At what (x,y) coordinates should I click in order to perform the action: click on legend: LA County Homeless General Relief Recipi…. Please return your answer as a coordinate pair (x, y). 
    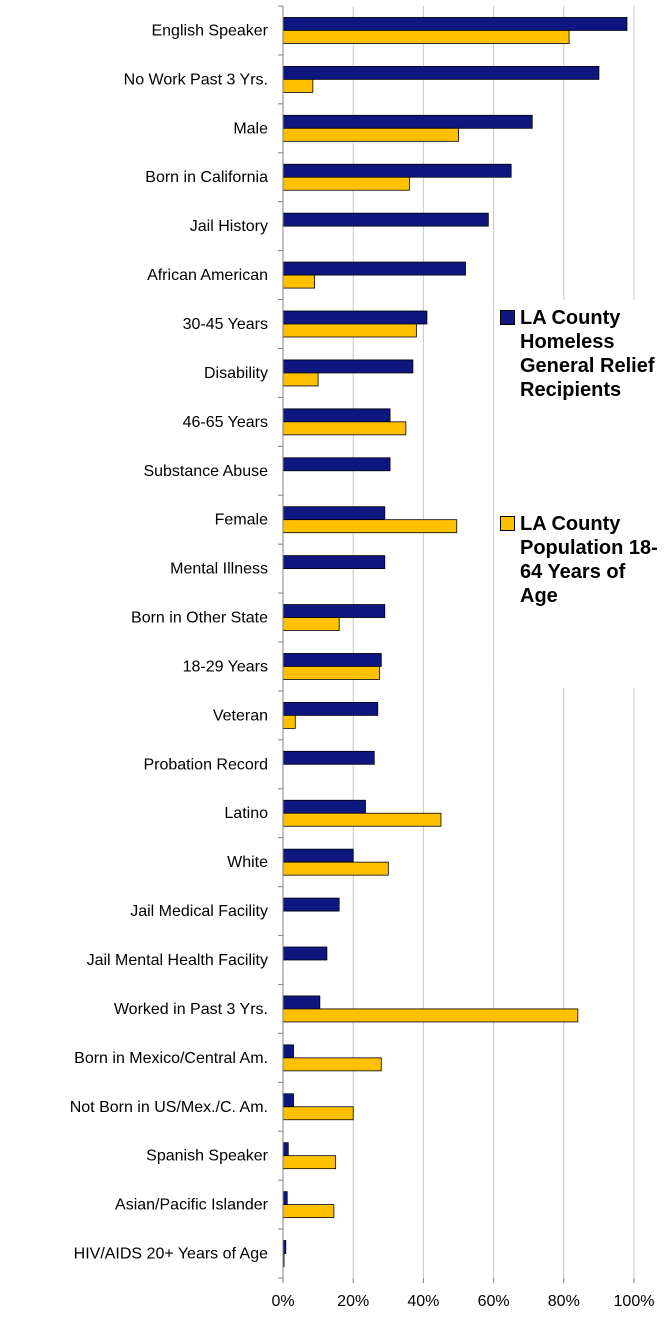
    Looking at the image, I should click on (579, 494).